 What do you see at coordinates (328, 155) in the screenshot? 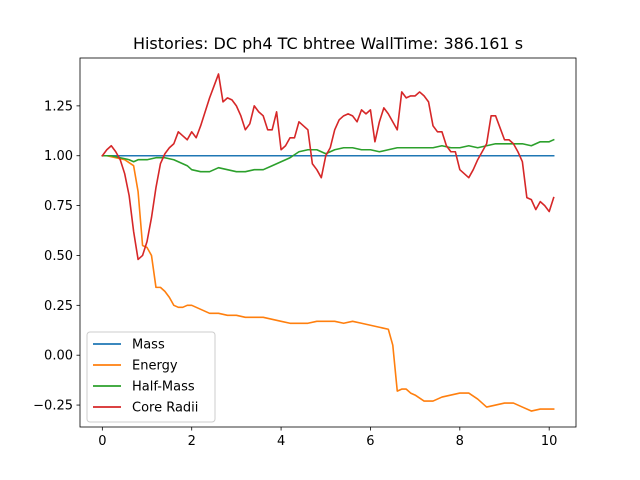
I see `series-line-half-mass` at bounding box center [328, 155].